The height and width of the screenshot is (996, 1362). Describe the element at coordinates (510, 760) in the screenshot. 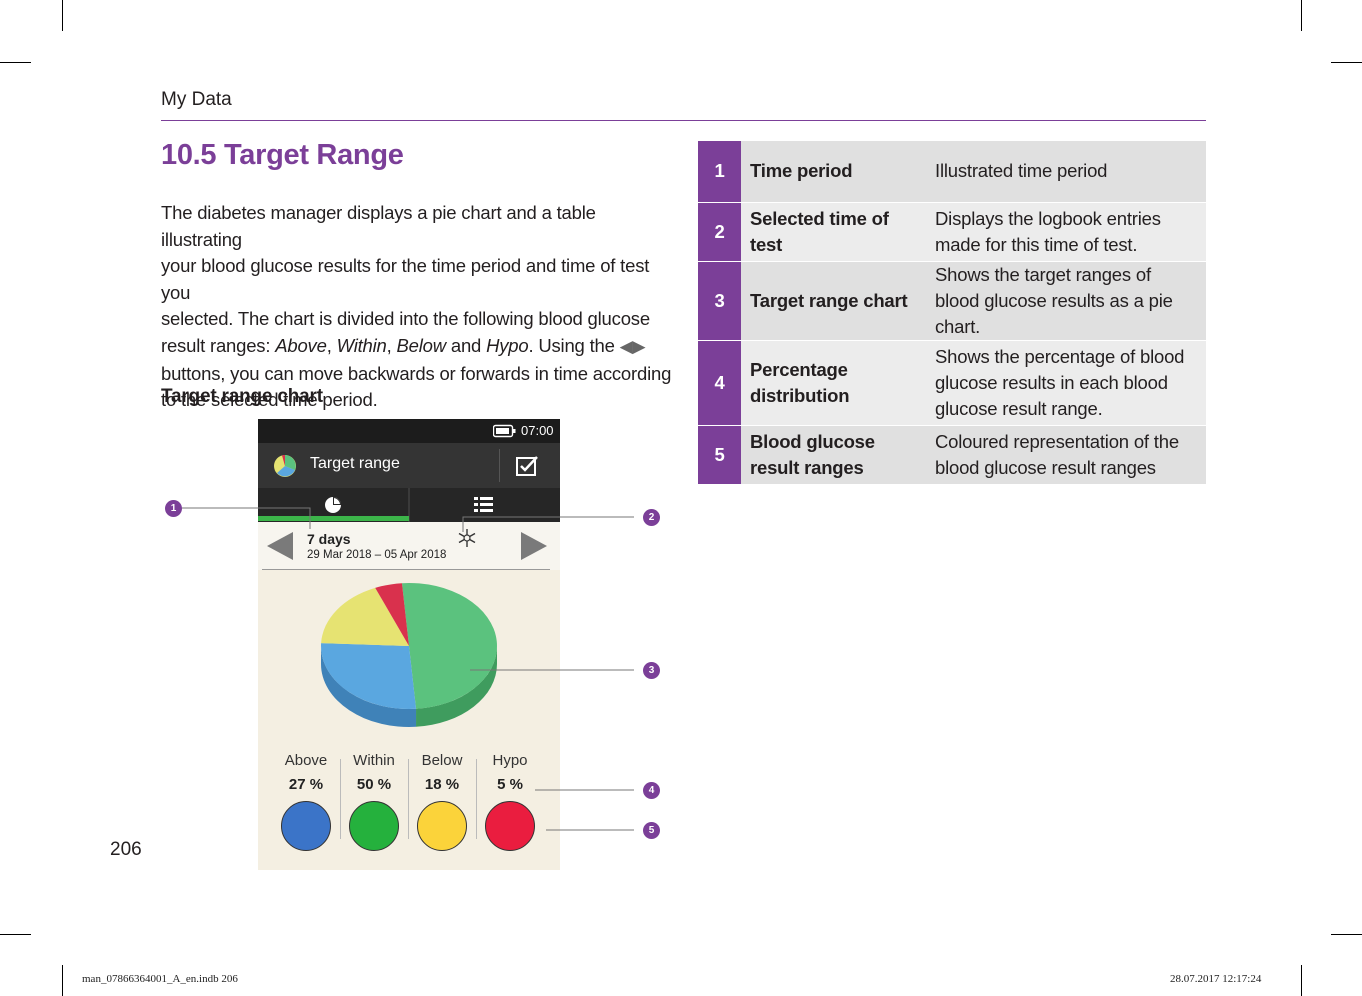

I see `legend-label-hypo: Hypo` at that location.